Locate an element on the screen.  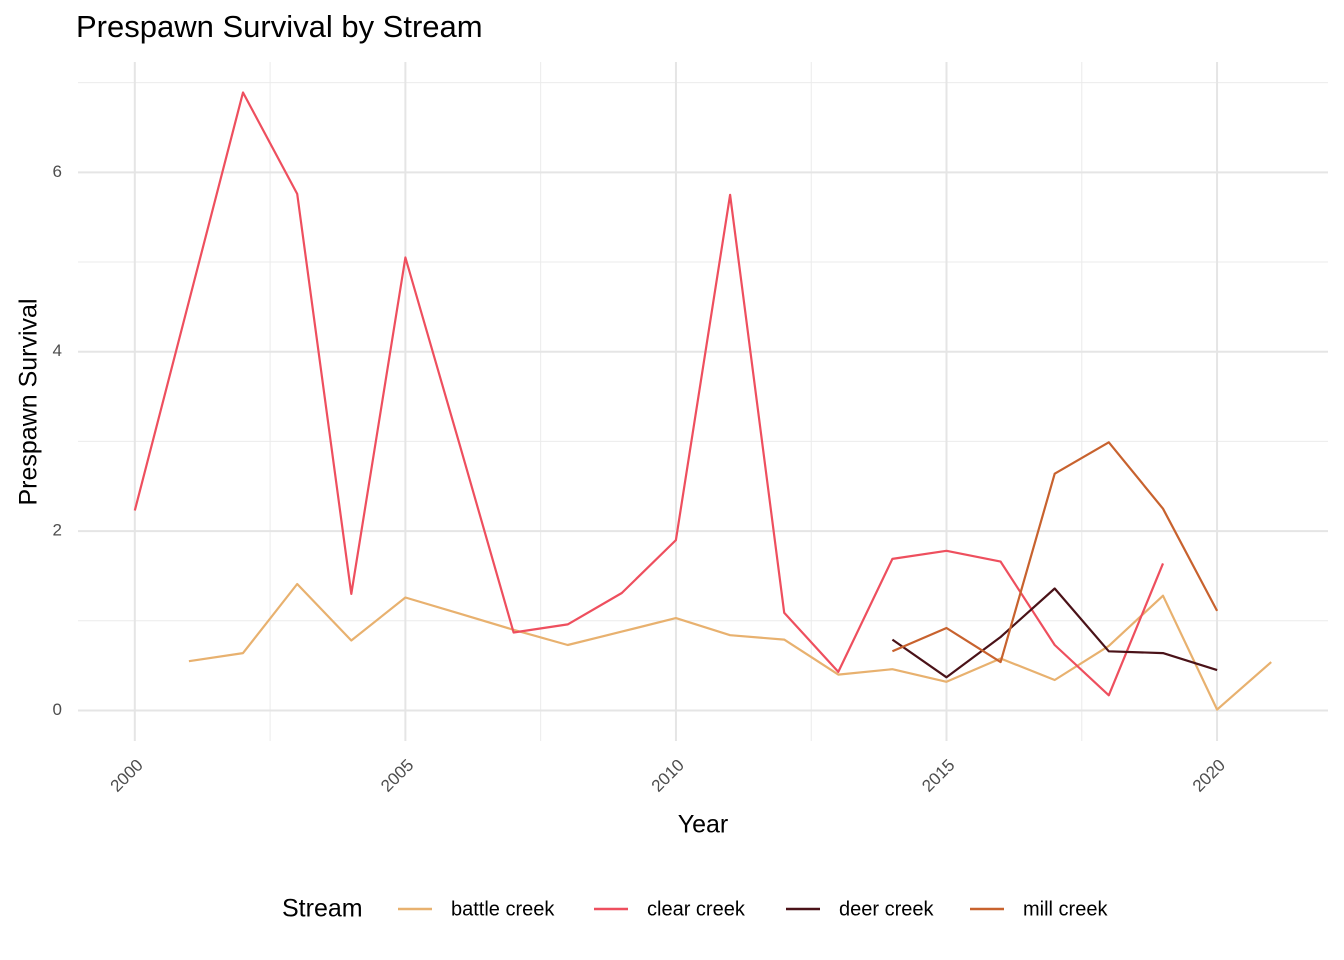
x-tick-label: 2000 is located at coordinates (127, 776).